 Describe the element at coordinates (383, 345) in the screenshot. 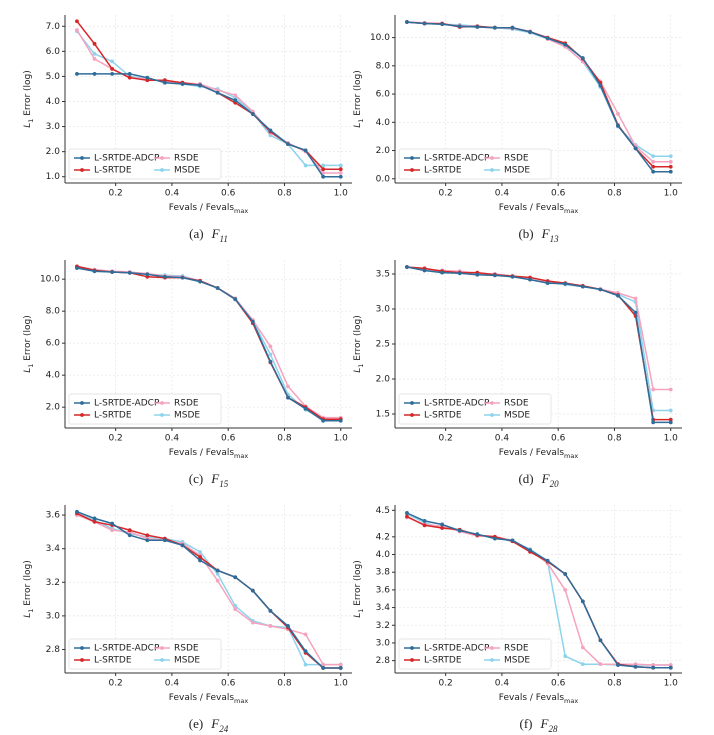

I see `y-tick-label: 2.5` at that location.